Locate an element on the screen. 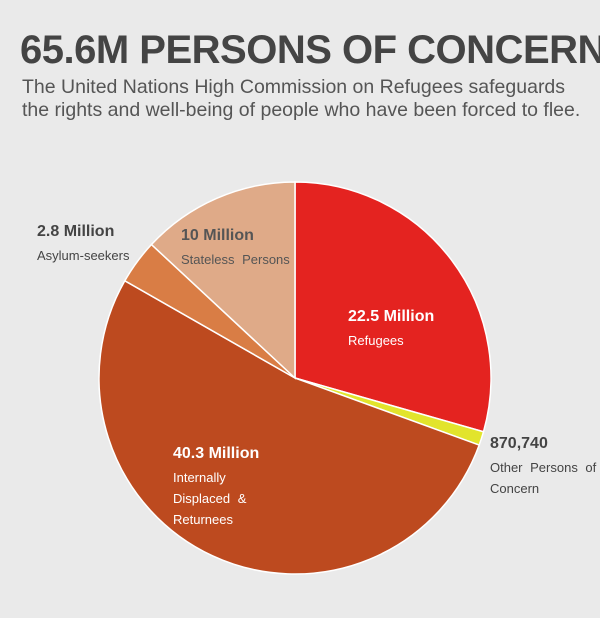  slice-label: 870,740 Other Persons of Concern is located at coordinates (545, 467).